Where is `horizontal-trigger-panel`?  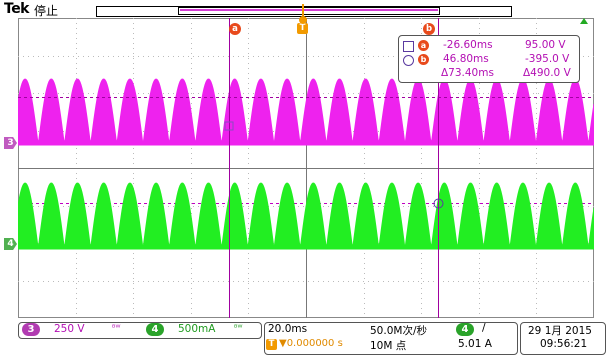 horizontal-trigger-panel is located at coordinates (391, 338).